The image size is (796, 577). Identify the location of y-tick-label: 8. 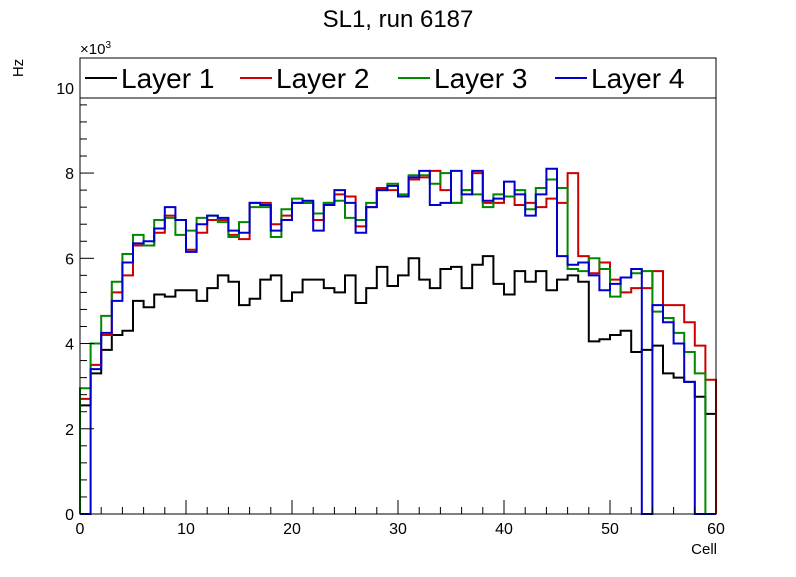
(69, 174).